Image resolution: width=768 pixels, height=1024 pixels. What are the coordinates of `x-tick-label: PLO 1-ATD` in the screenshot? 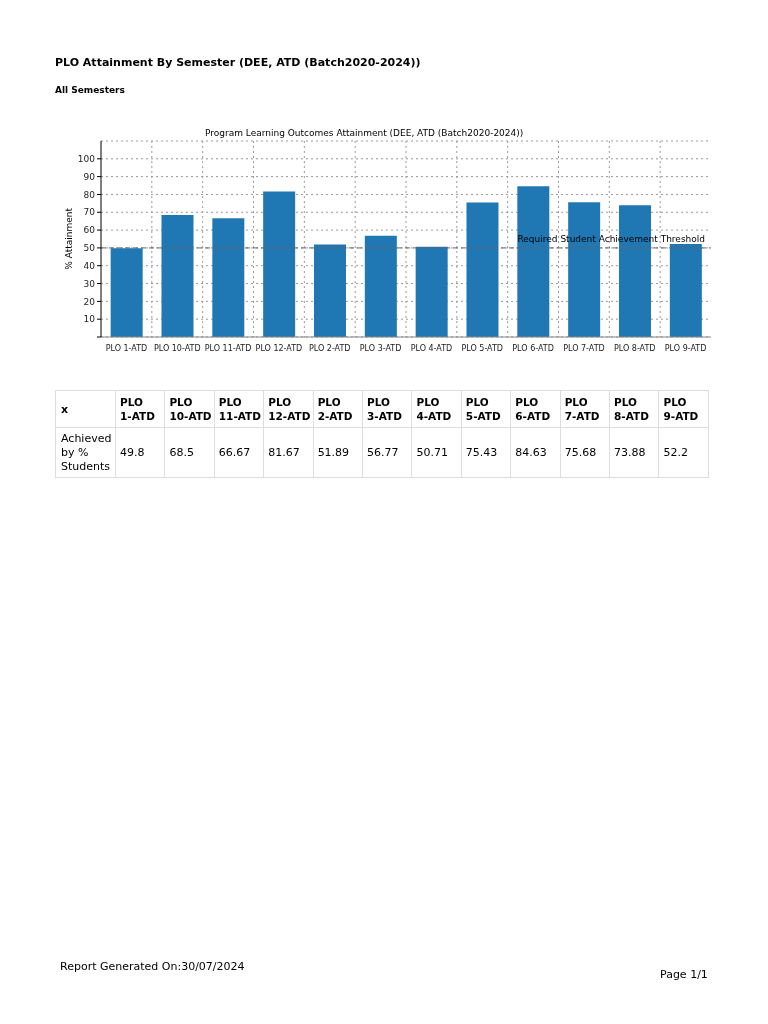 It's located at (126, 348).